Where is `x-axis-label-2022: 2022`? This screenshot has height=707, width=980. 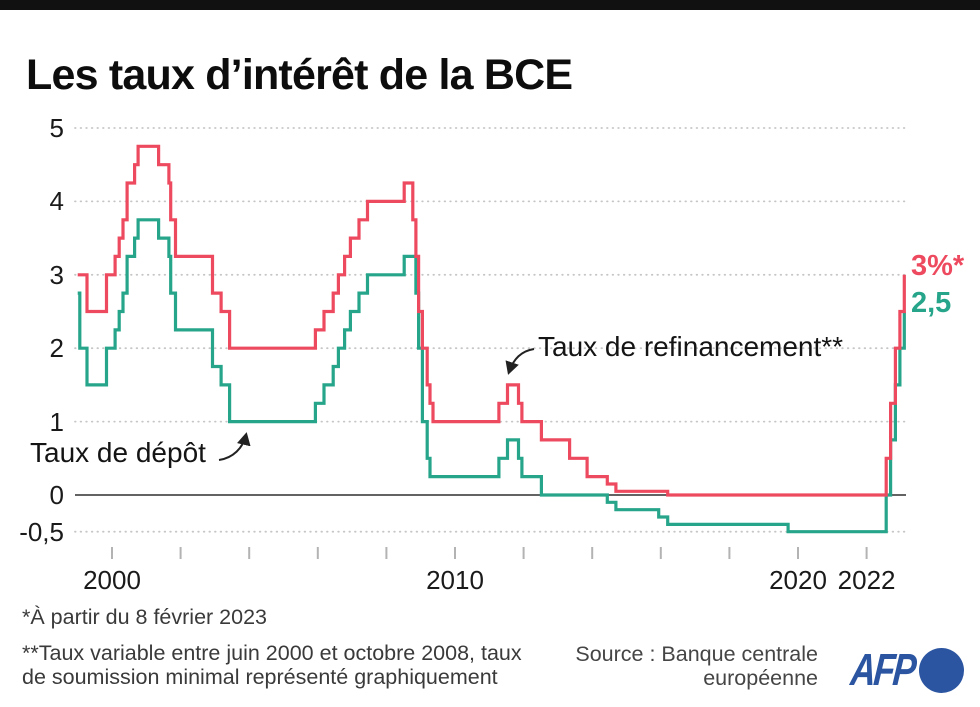 x-axis-label-2022: 2022 is located at coordinates (866, 580).